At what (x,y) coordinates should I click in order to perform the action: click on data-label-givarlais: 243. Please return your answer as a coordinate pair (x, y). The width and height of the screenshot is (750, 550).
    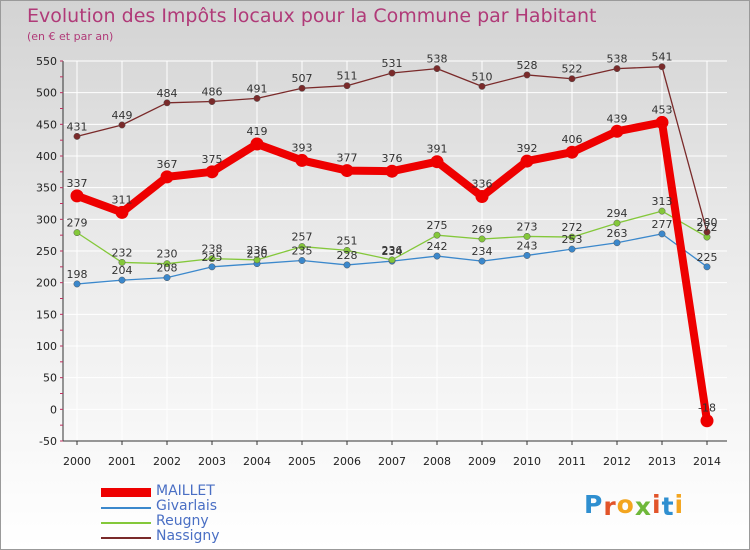
    Looking at the image, I should click on (527, 245).